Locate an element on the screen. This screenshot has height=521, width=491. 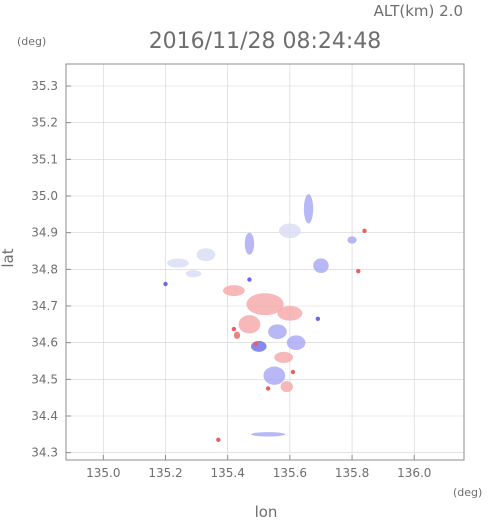
x-axis-label: lon is located at coordinates (266, 512).